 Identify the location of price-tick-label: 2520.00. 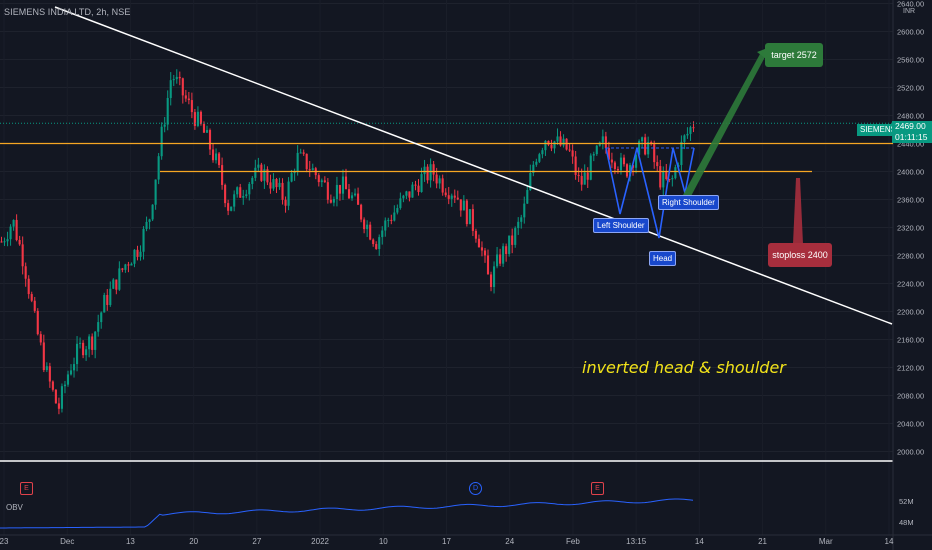
(910, 88).